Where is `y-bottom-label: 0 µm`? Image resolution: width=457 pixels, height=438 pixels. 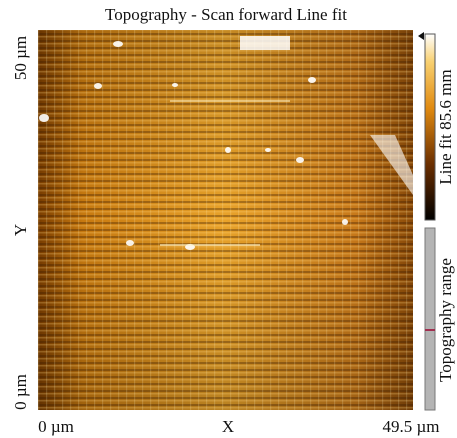 y-bottom-label: 0 µm is located at coordinates (20, 392).